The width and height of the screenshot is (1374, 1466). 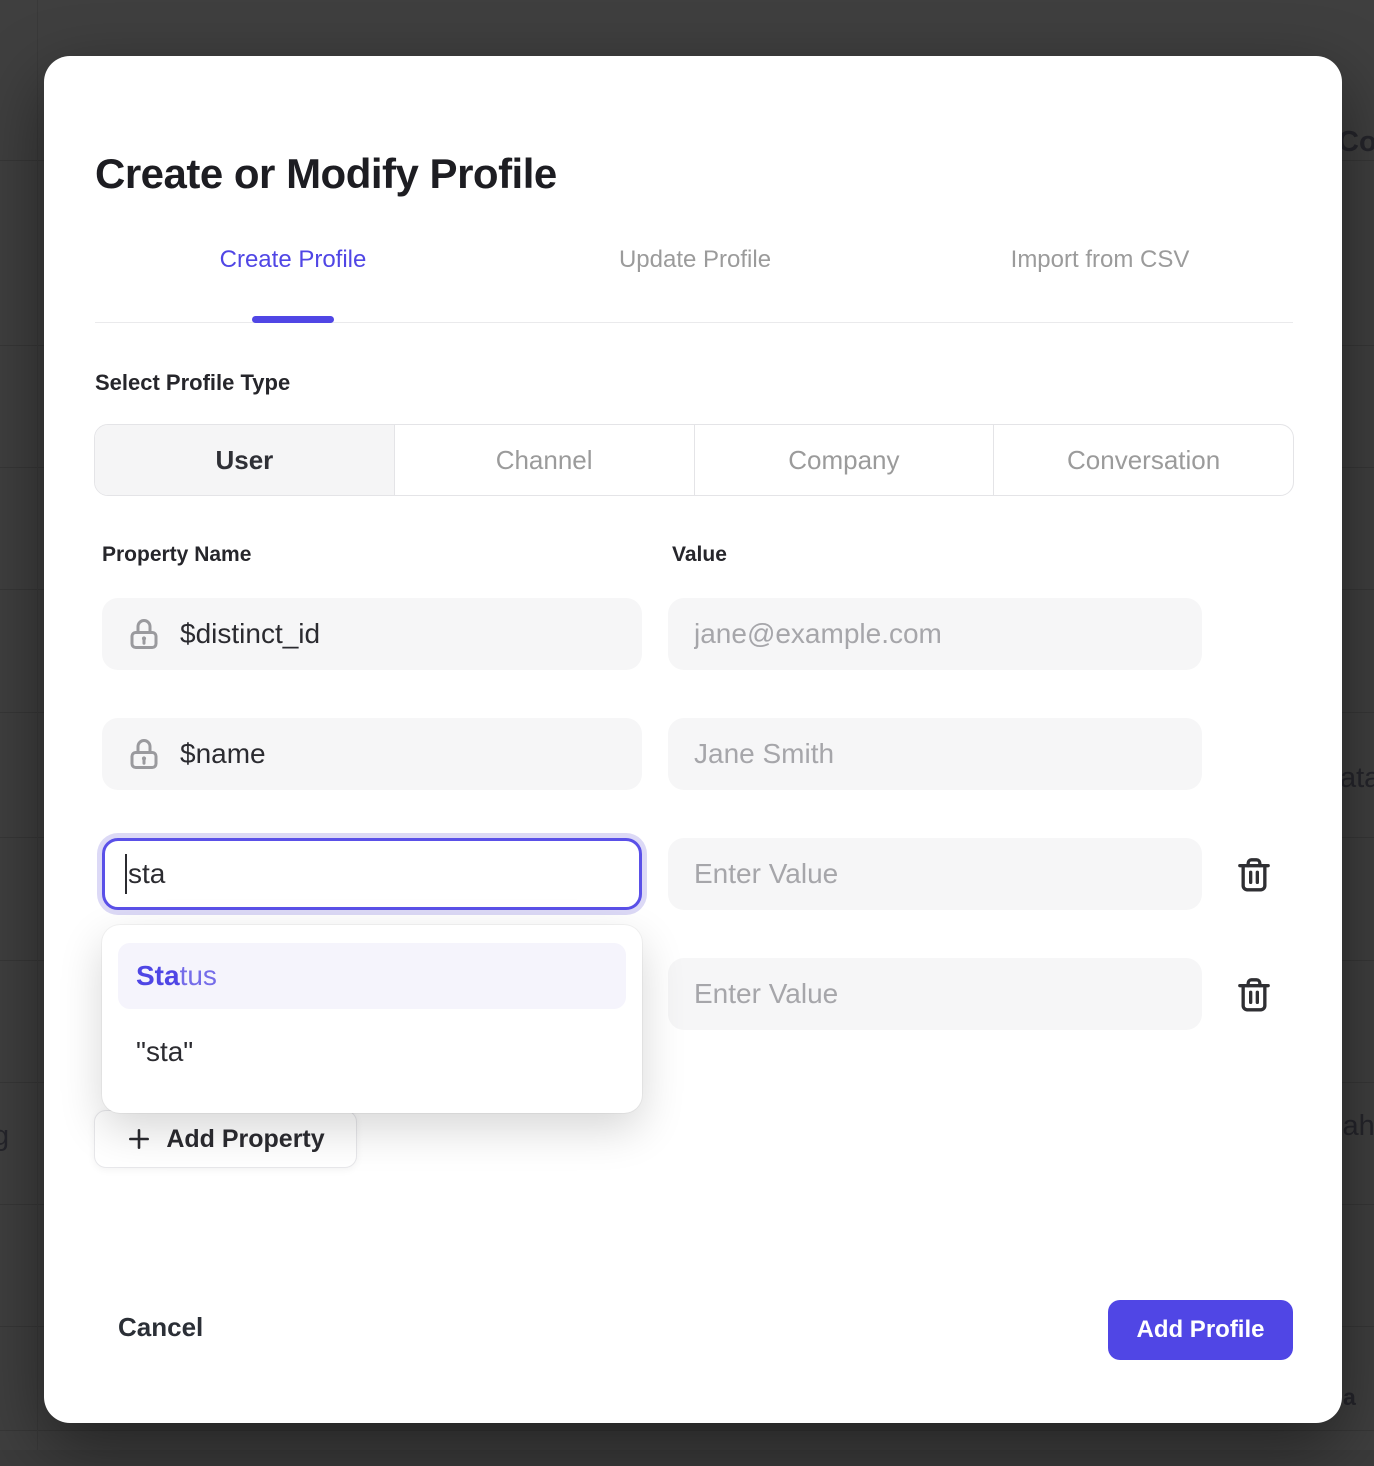 I want to click on profile-type-user: User, so click(x=244, y=460).